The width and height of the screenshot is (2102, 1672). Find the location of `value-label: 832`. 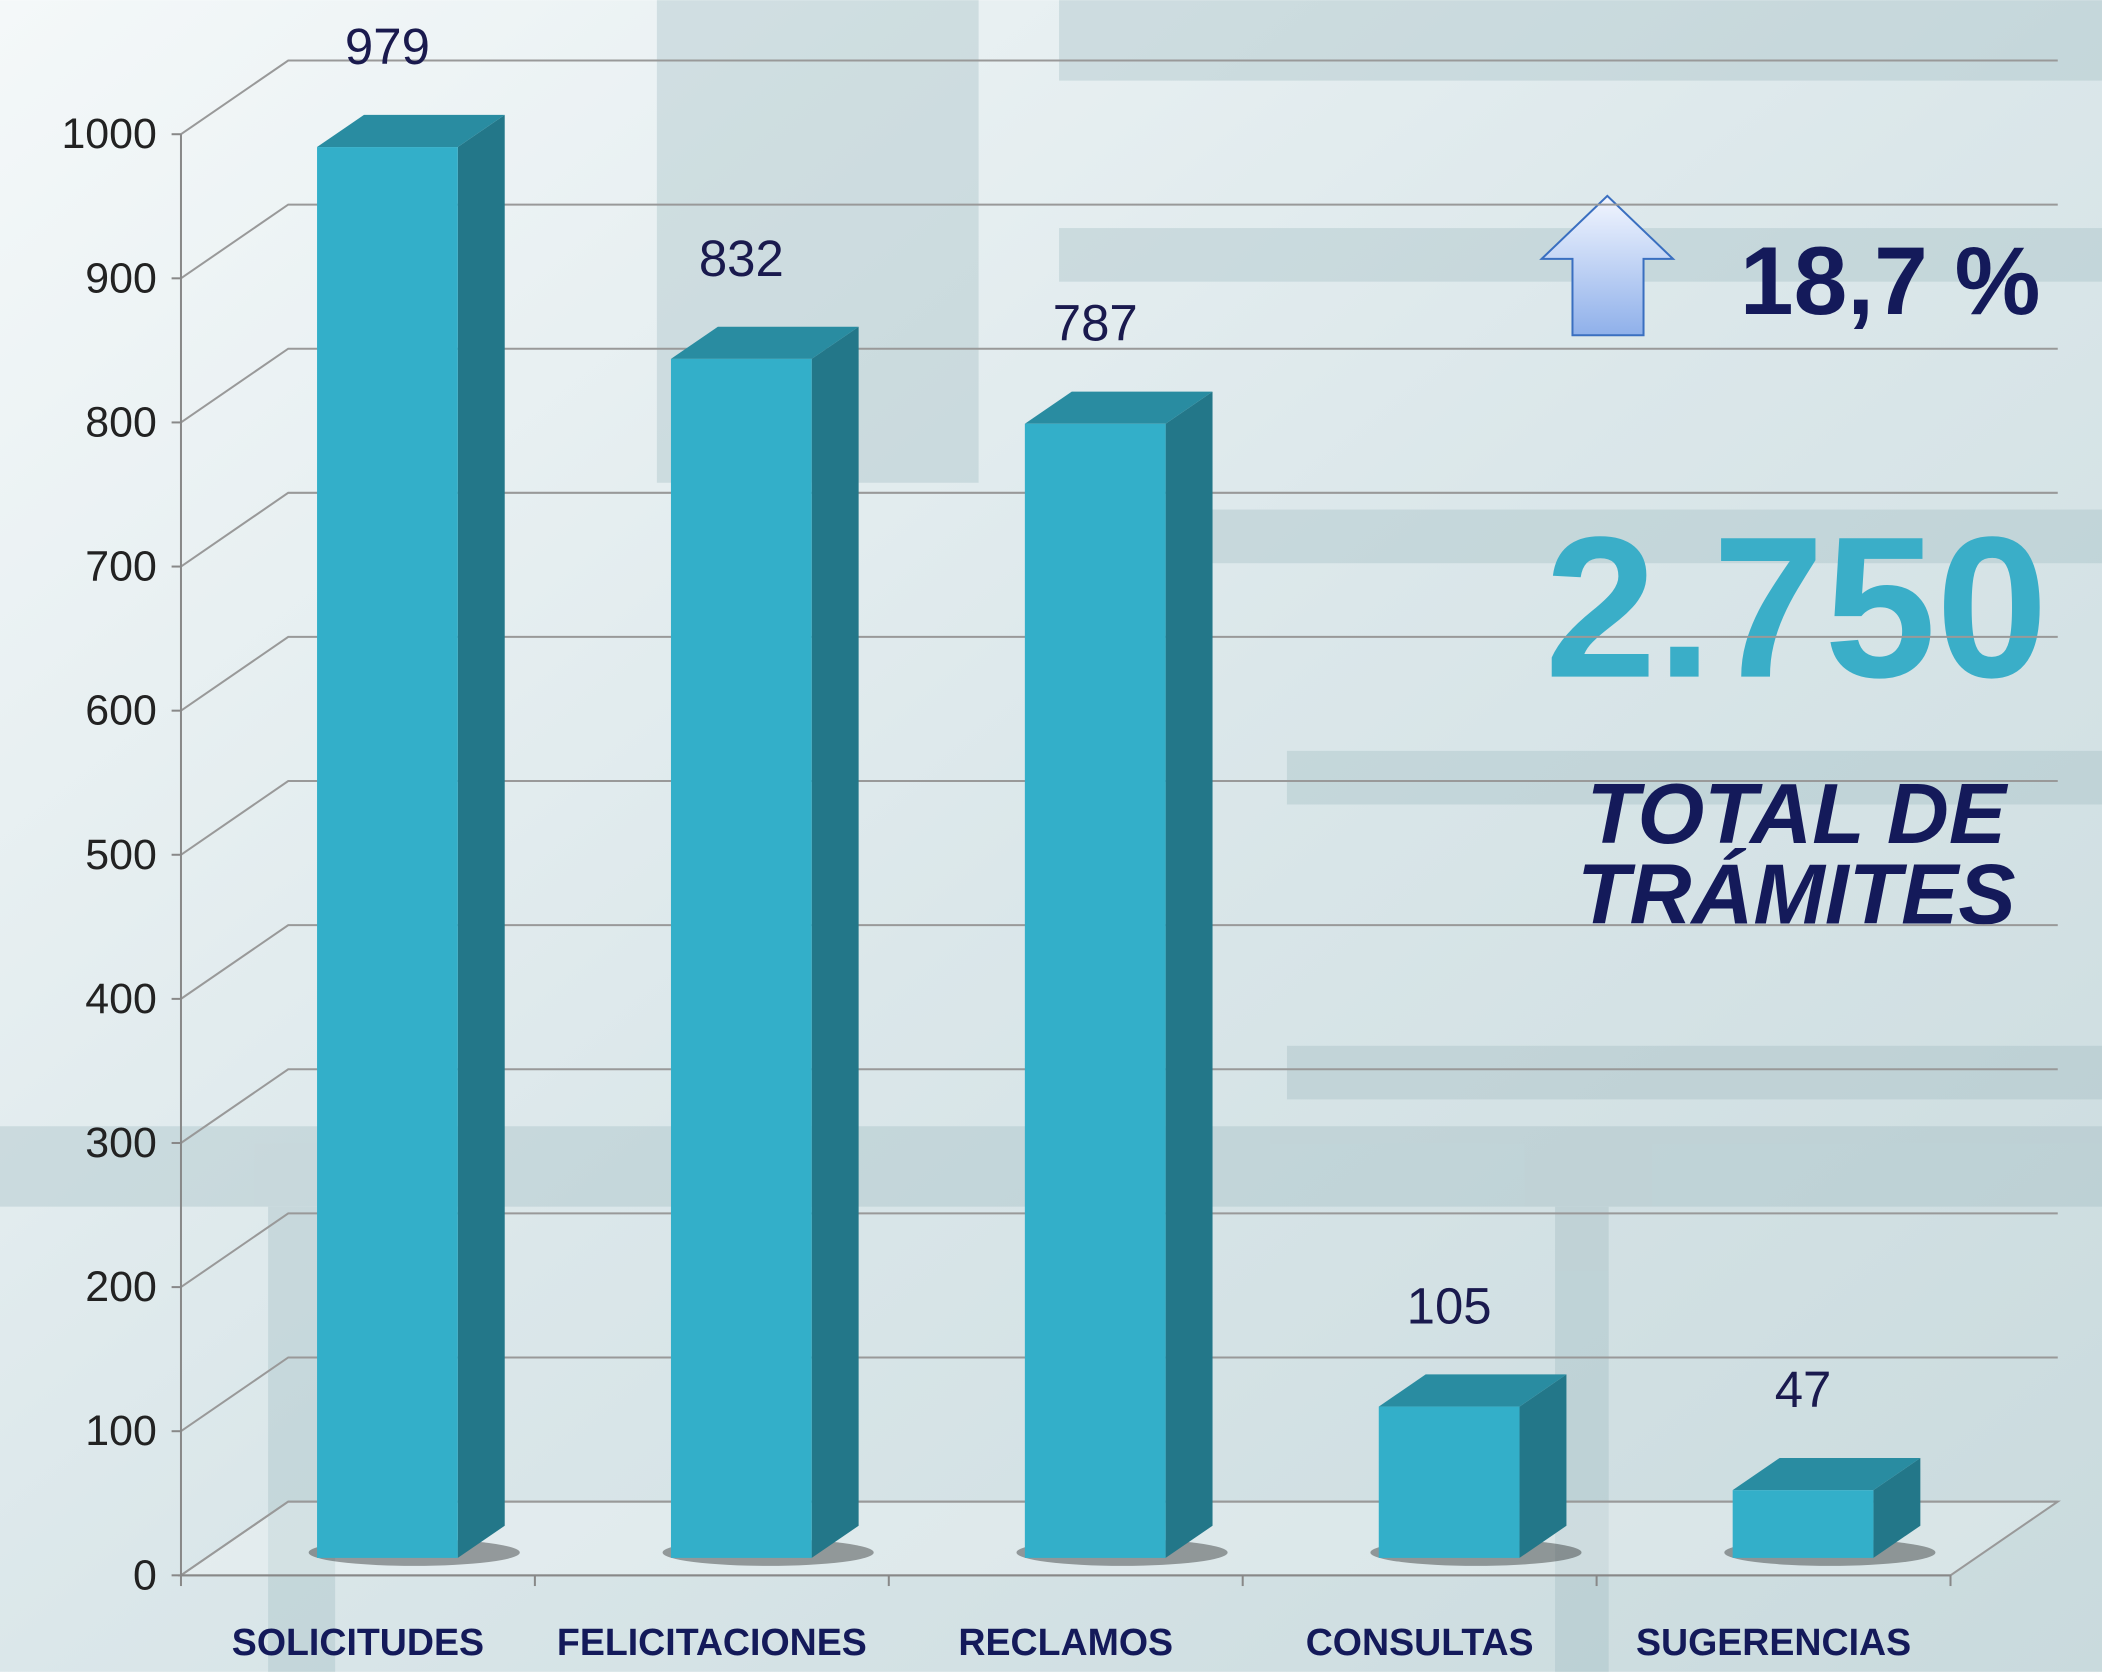

value-label: 832 is located at coordinates (741, 258).